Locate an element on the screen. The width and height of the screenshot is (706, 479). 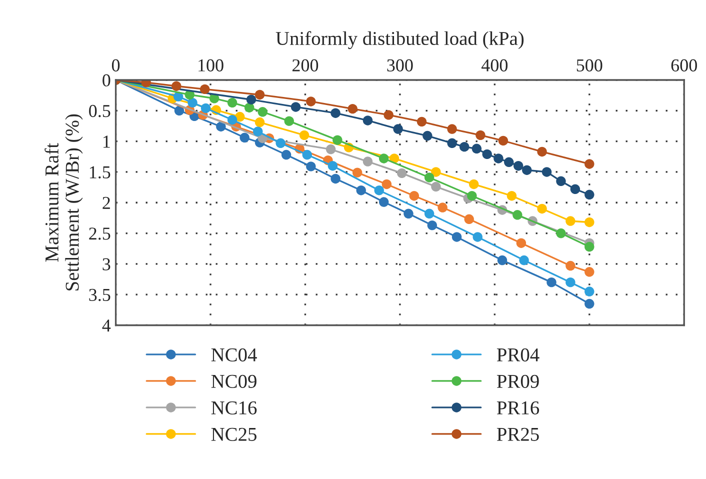
y-tick-label: 3.5 is located at coordinates (99, 295).